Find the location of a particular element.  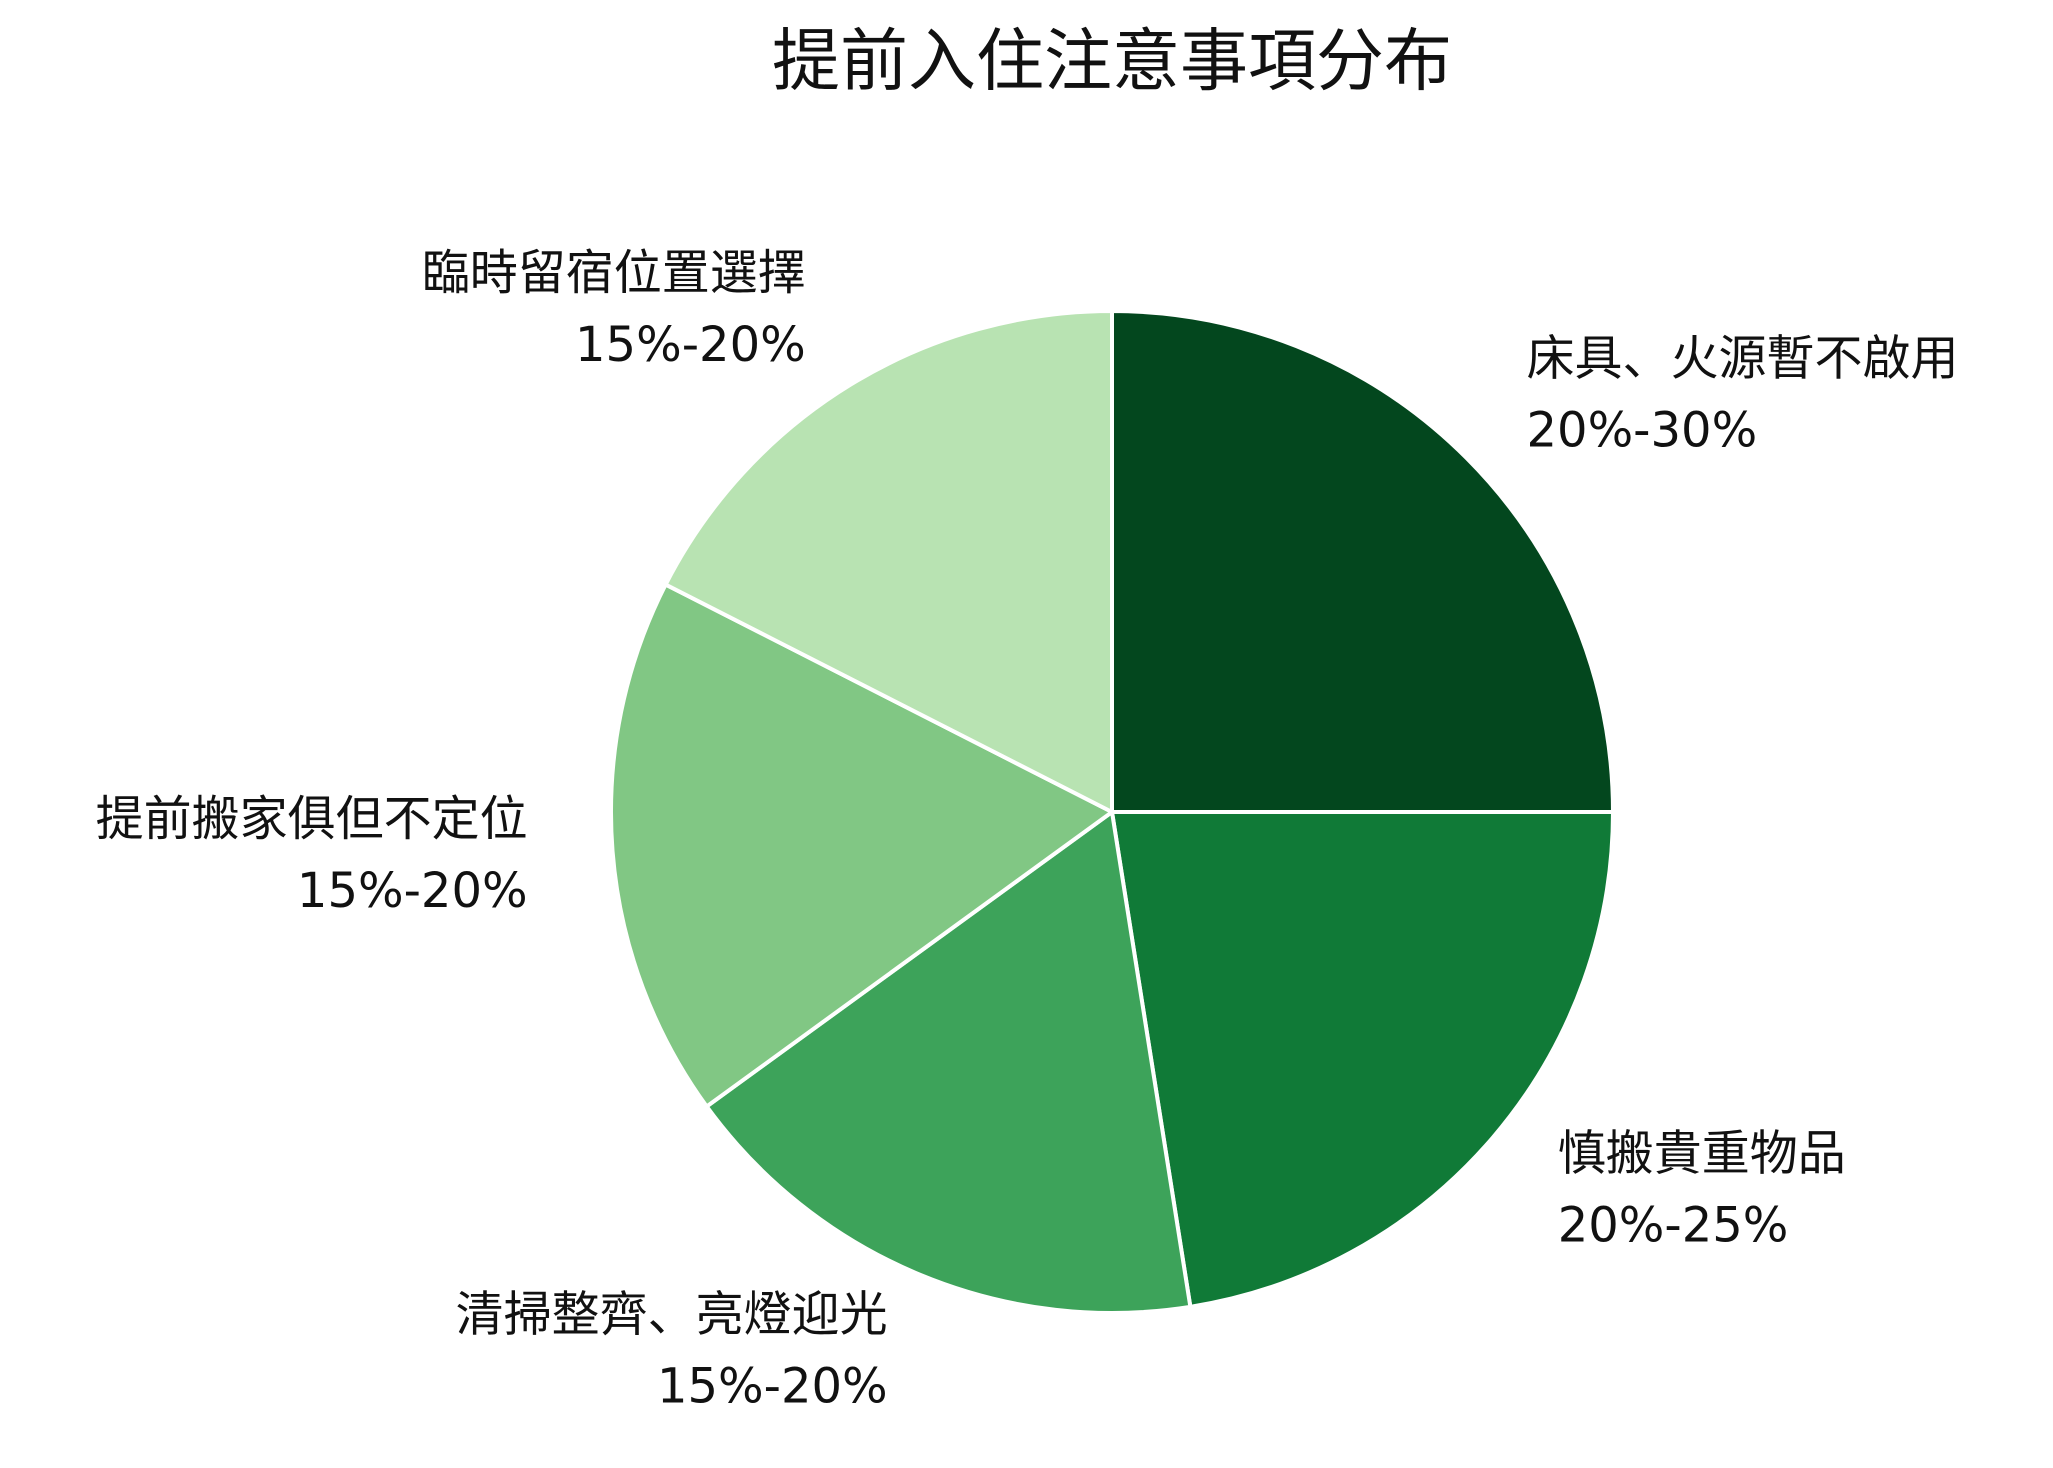

slice-label: 提前搬家俱但不定位 is located at coordinates (312, 819).